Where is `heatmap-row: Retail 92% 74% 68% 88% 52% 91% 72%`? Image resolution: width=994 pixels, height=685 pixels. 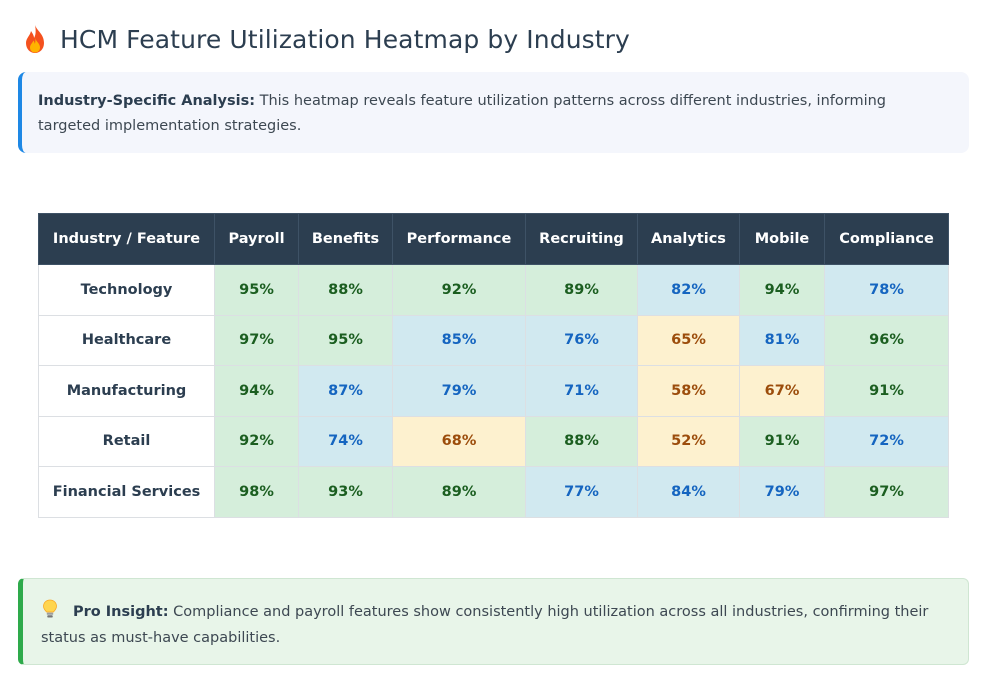 heatmap-row: Retail 92% 74% 68% 88% 52% 91% 72% is located at coordinates (493, 441).